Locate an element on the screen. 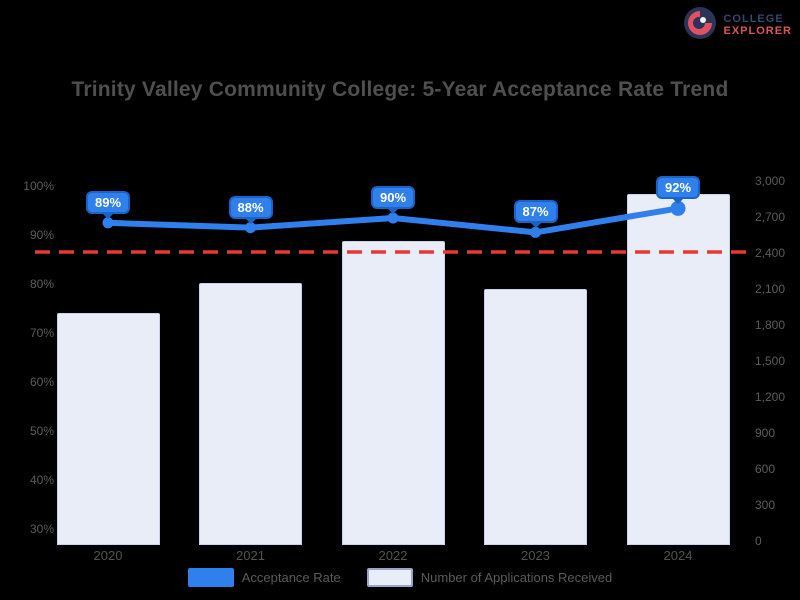  right-axis-tick: 2,100 is located at coordinates (770, 289).